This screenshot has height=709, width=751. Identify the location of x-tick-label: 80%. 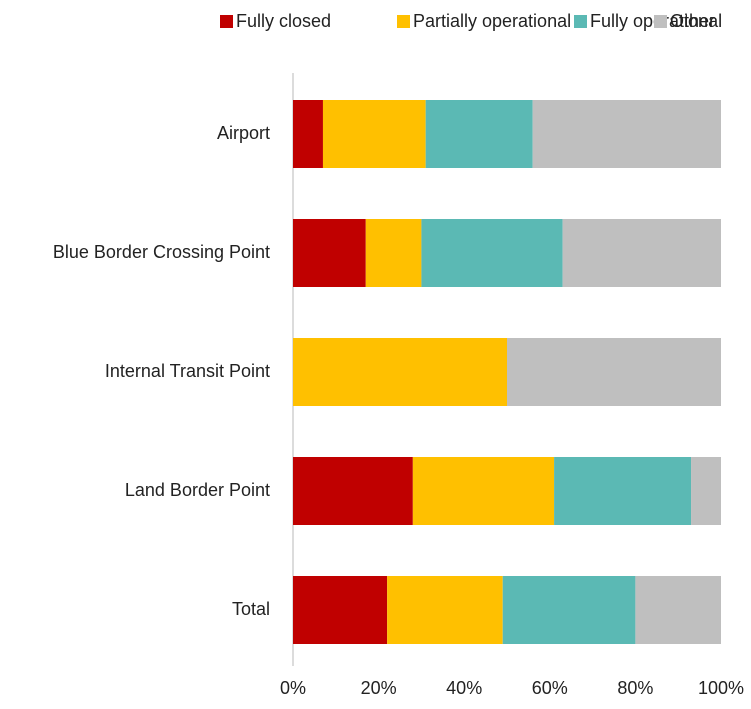
(635, 688).